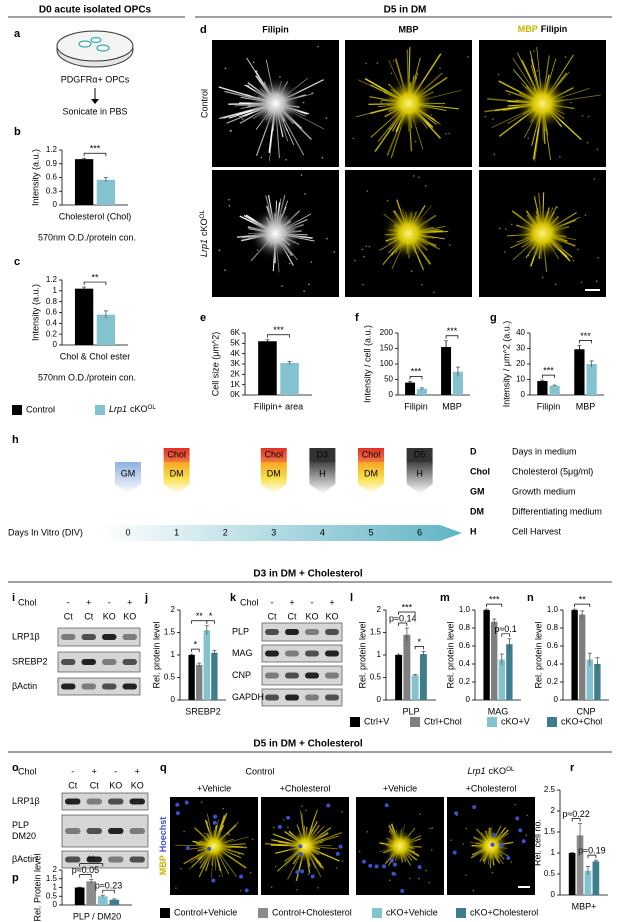 The image size is (617, 922). I want to click on axis-note: 570nm O.D./protein con., so click(87, 377).